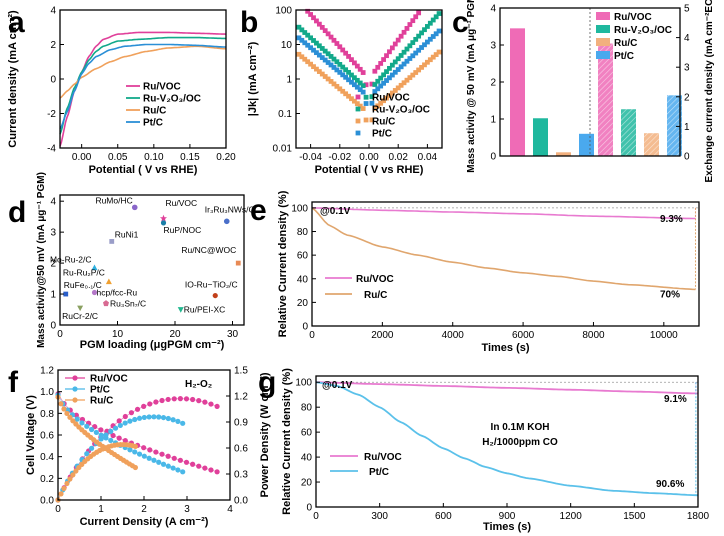 The height and width of the screenshot is (536, 724). Describe the element at coordinates (241, 475) in the screenshot. I see `y-tick-label-right: 0.3` at that location.